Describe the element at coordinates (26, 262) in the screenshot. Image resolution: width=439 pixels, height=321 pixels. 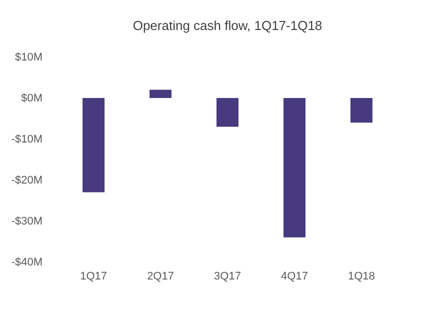
I see `y-tick-label: -$40M` at that location.